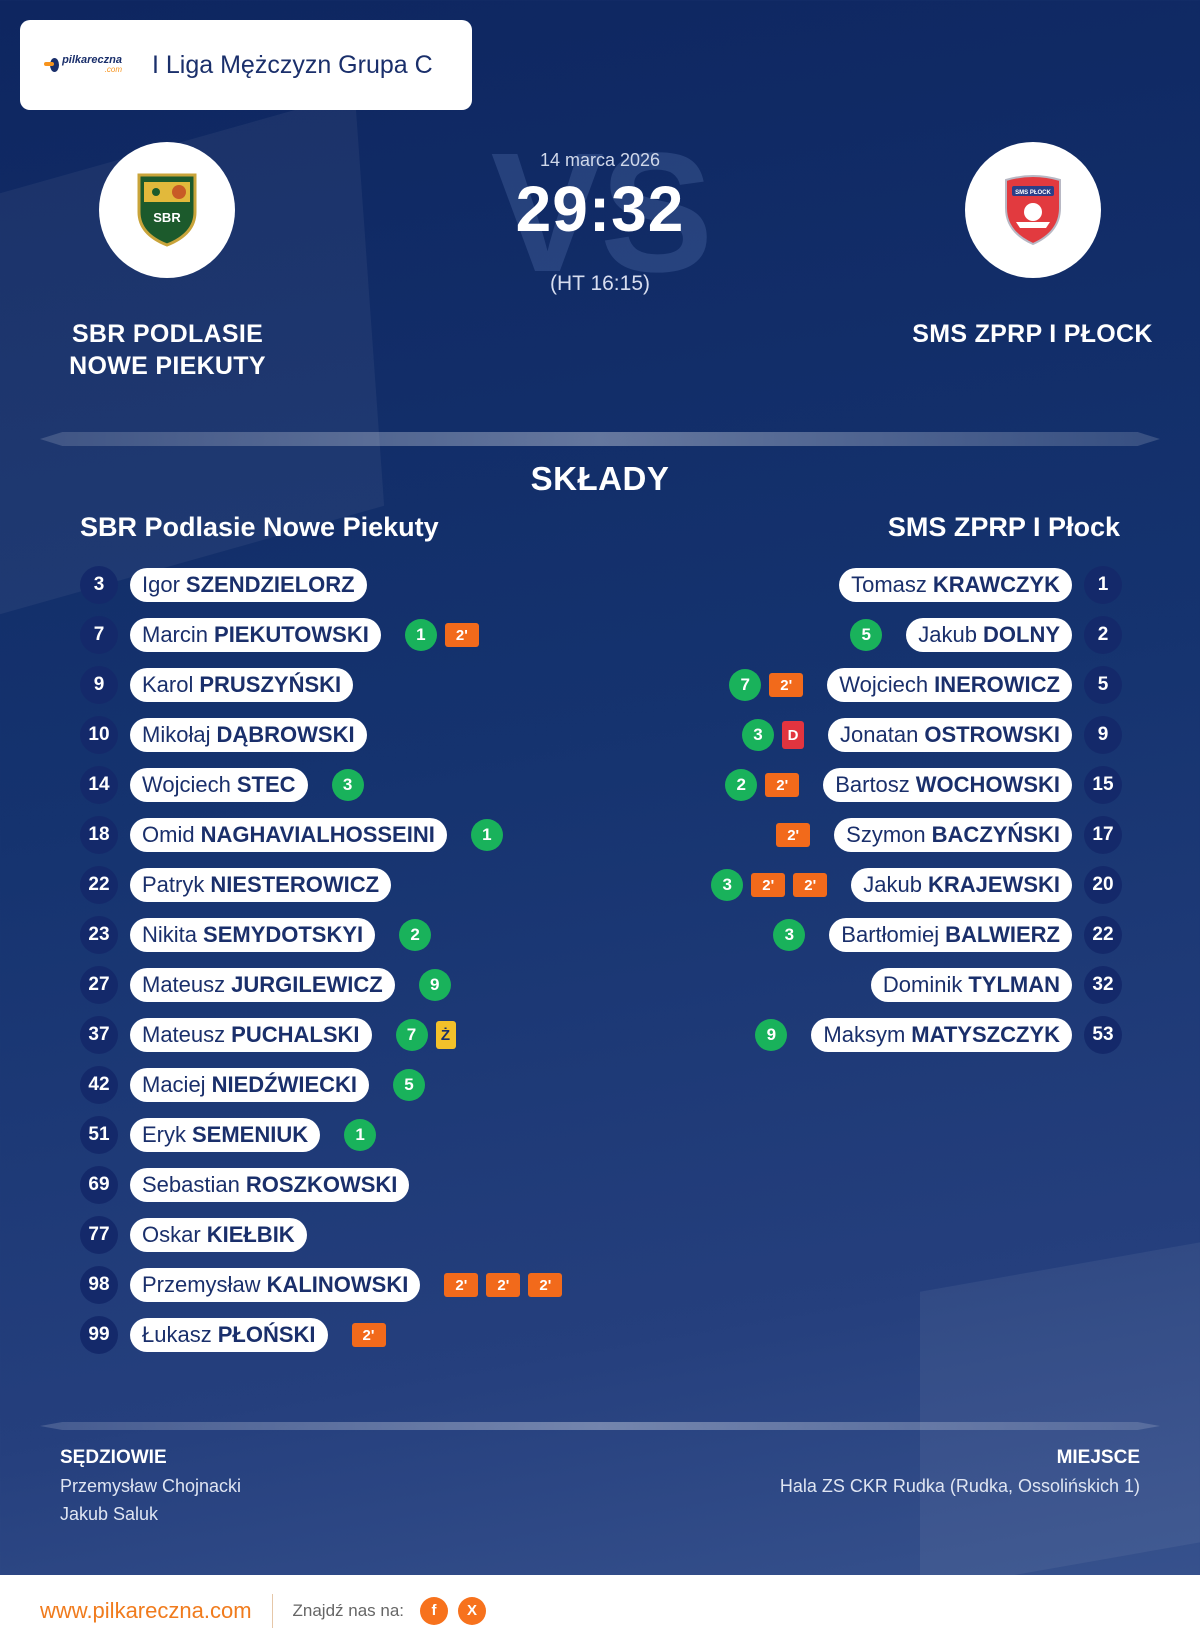  Describe the element at coordinates (971, 985) in the screenshot. I see `player-name: Dominik TYLMAN` at that location.